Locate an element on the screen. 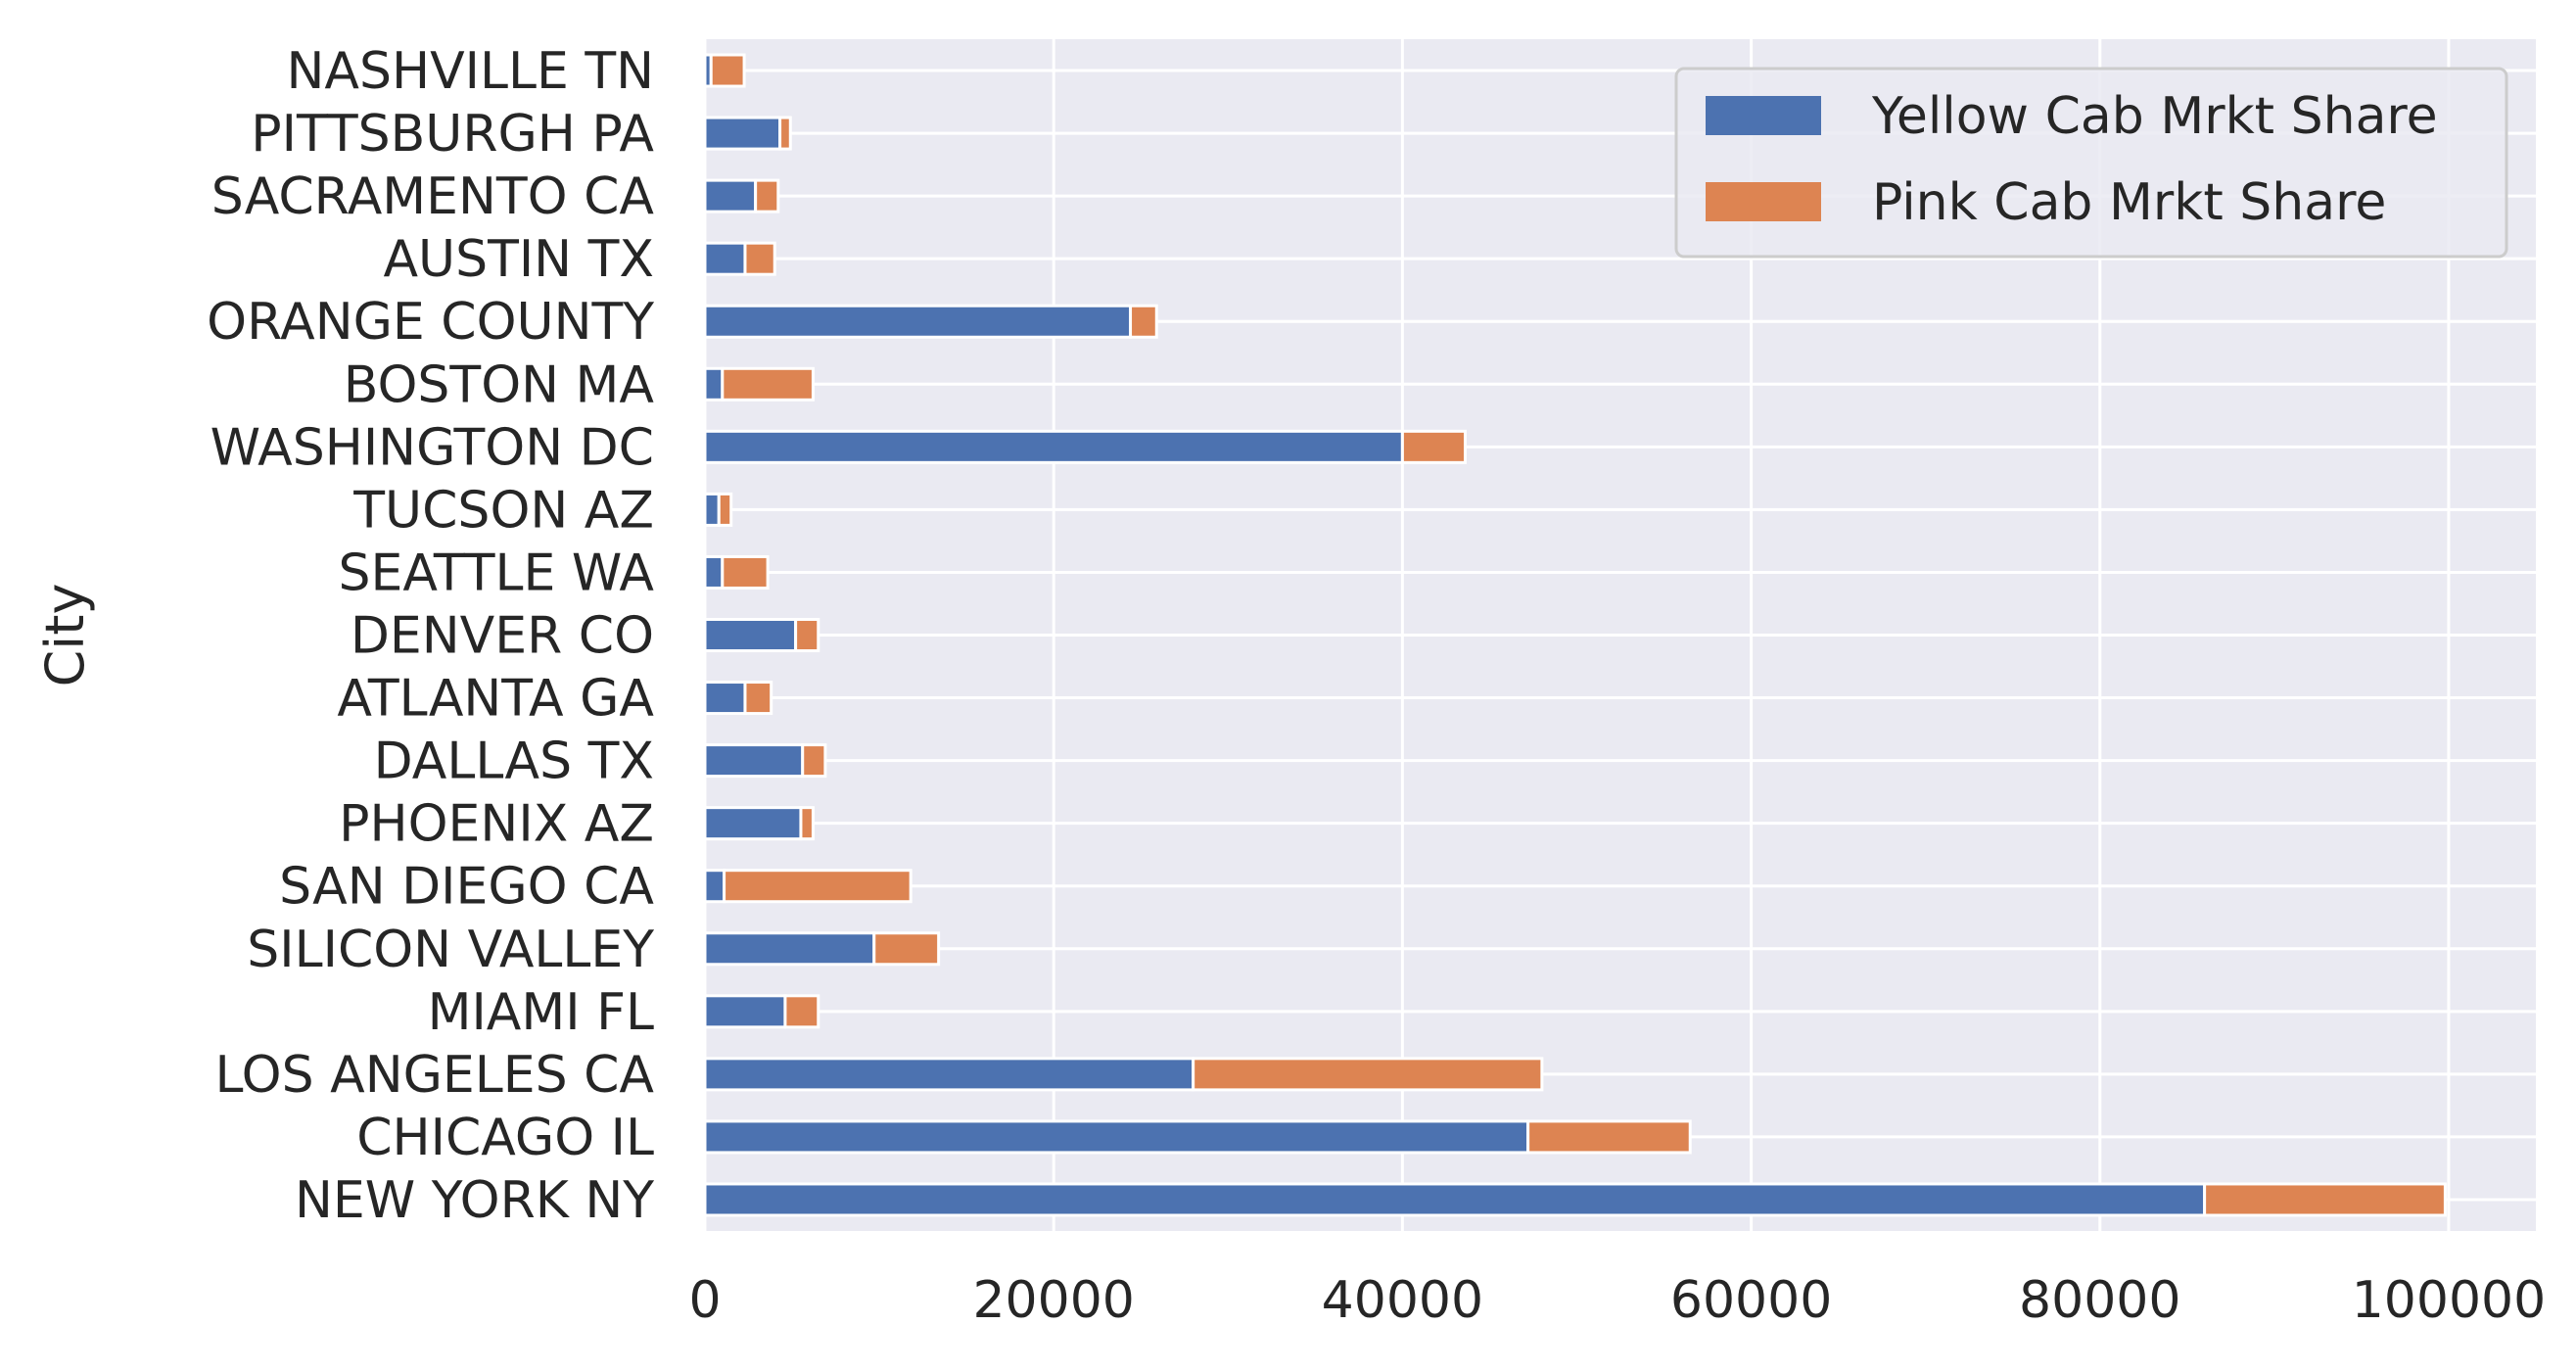  legend-box is located at coordinates (2091, 163).